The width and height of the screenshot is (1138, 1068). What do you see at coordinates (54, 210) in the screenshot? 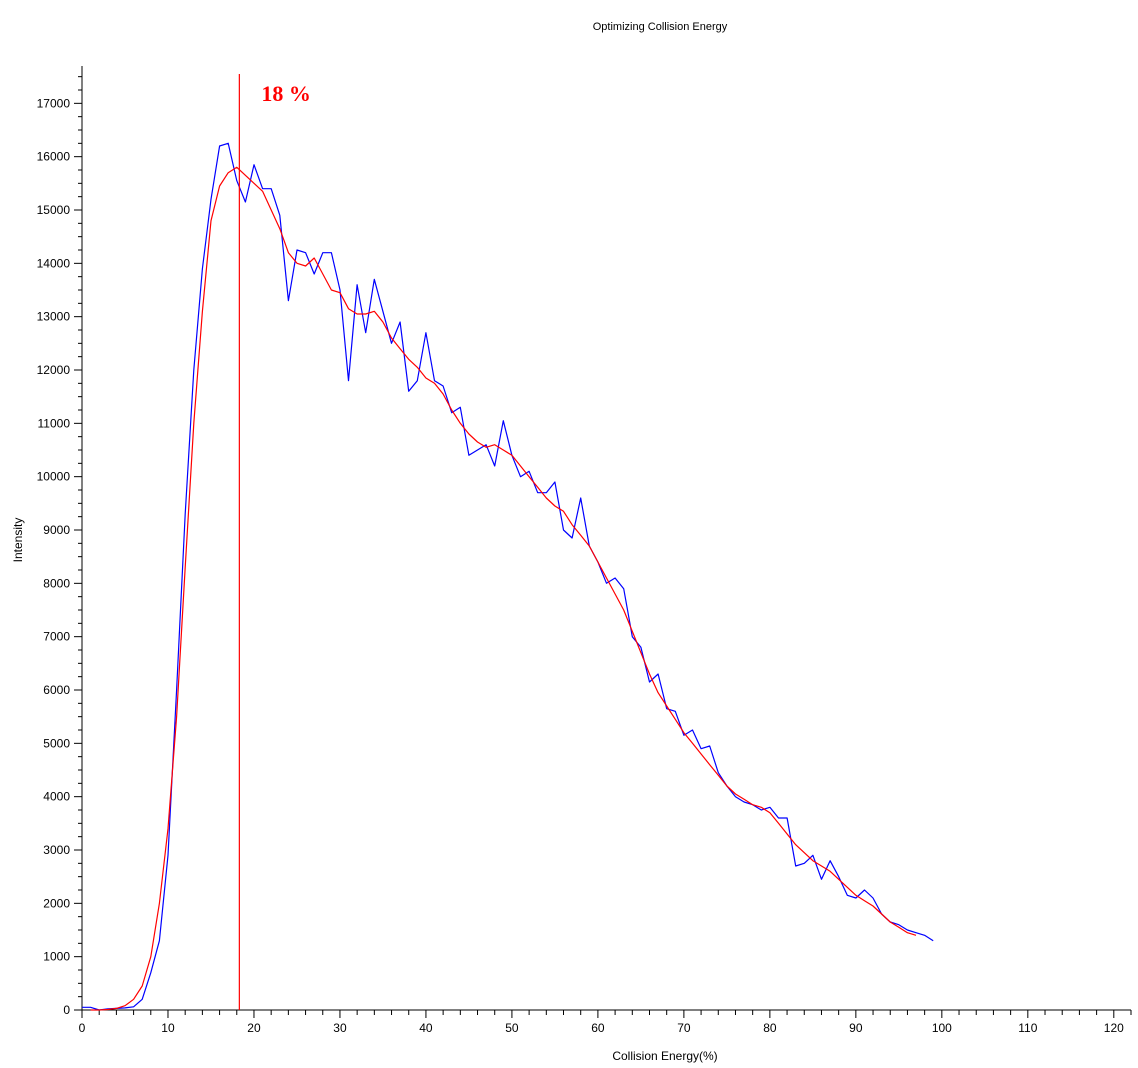
I see `y-tick-label: 15000` at bounding box center [54, 210].